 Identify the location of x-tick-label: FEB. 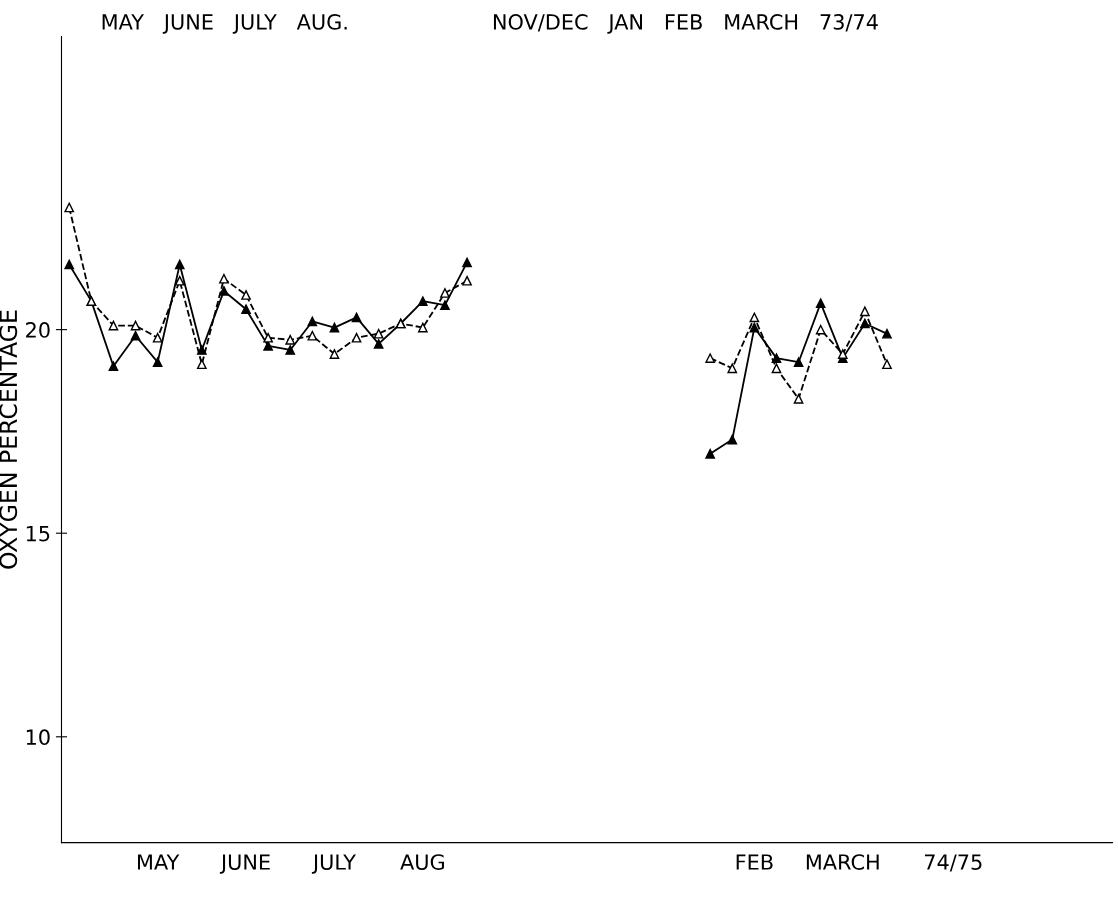
(754, 862).